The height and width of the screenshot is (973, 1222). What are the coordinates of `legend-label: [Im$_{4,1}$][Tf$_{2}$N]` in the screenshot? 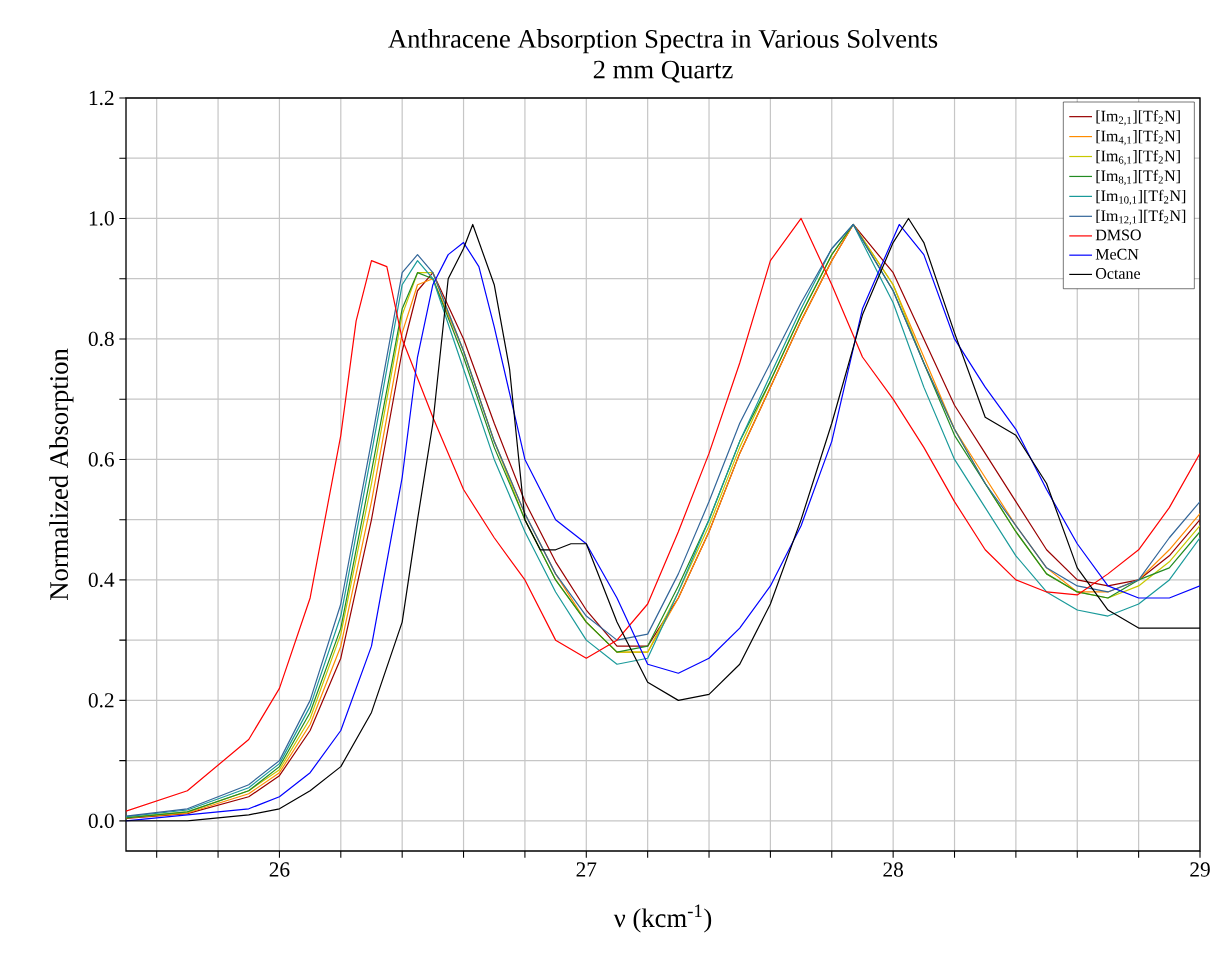 It's located at (1138, 137).